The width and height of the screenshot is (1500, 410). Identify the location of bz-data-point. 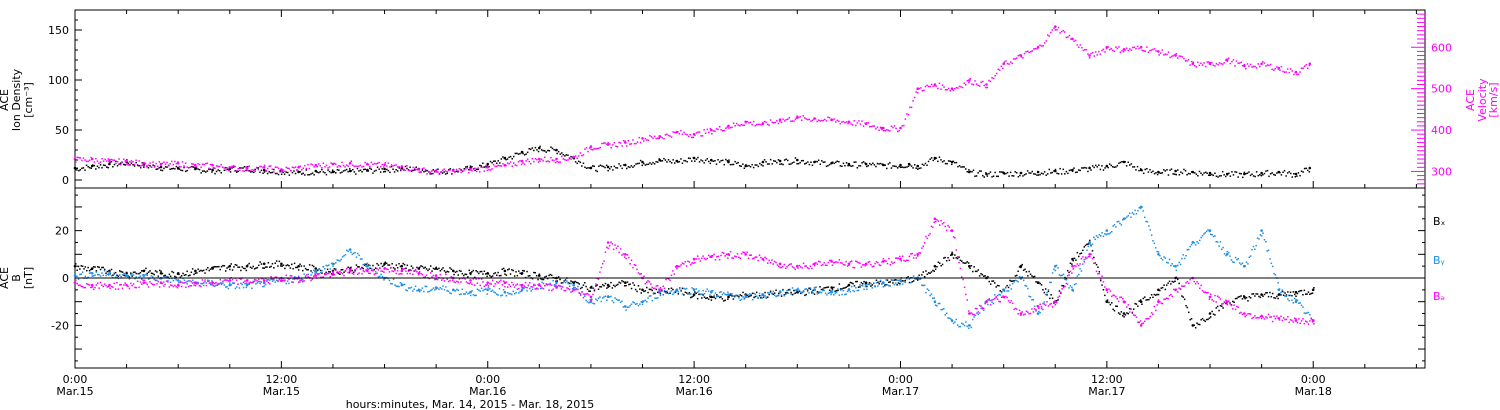
(126, 285).